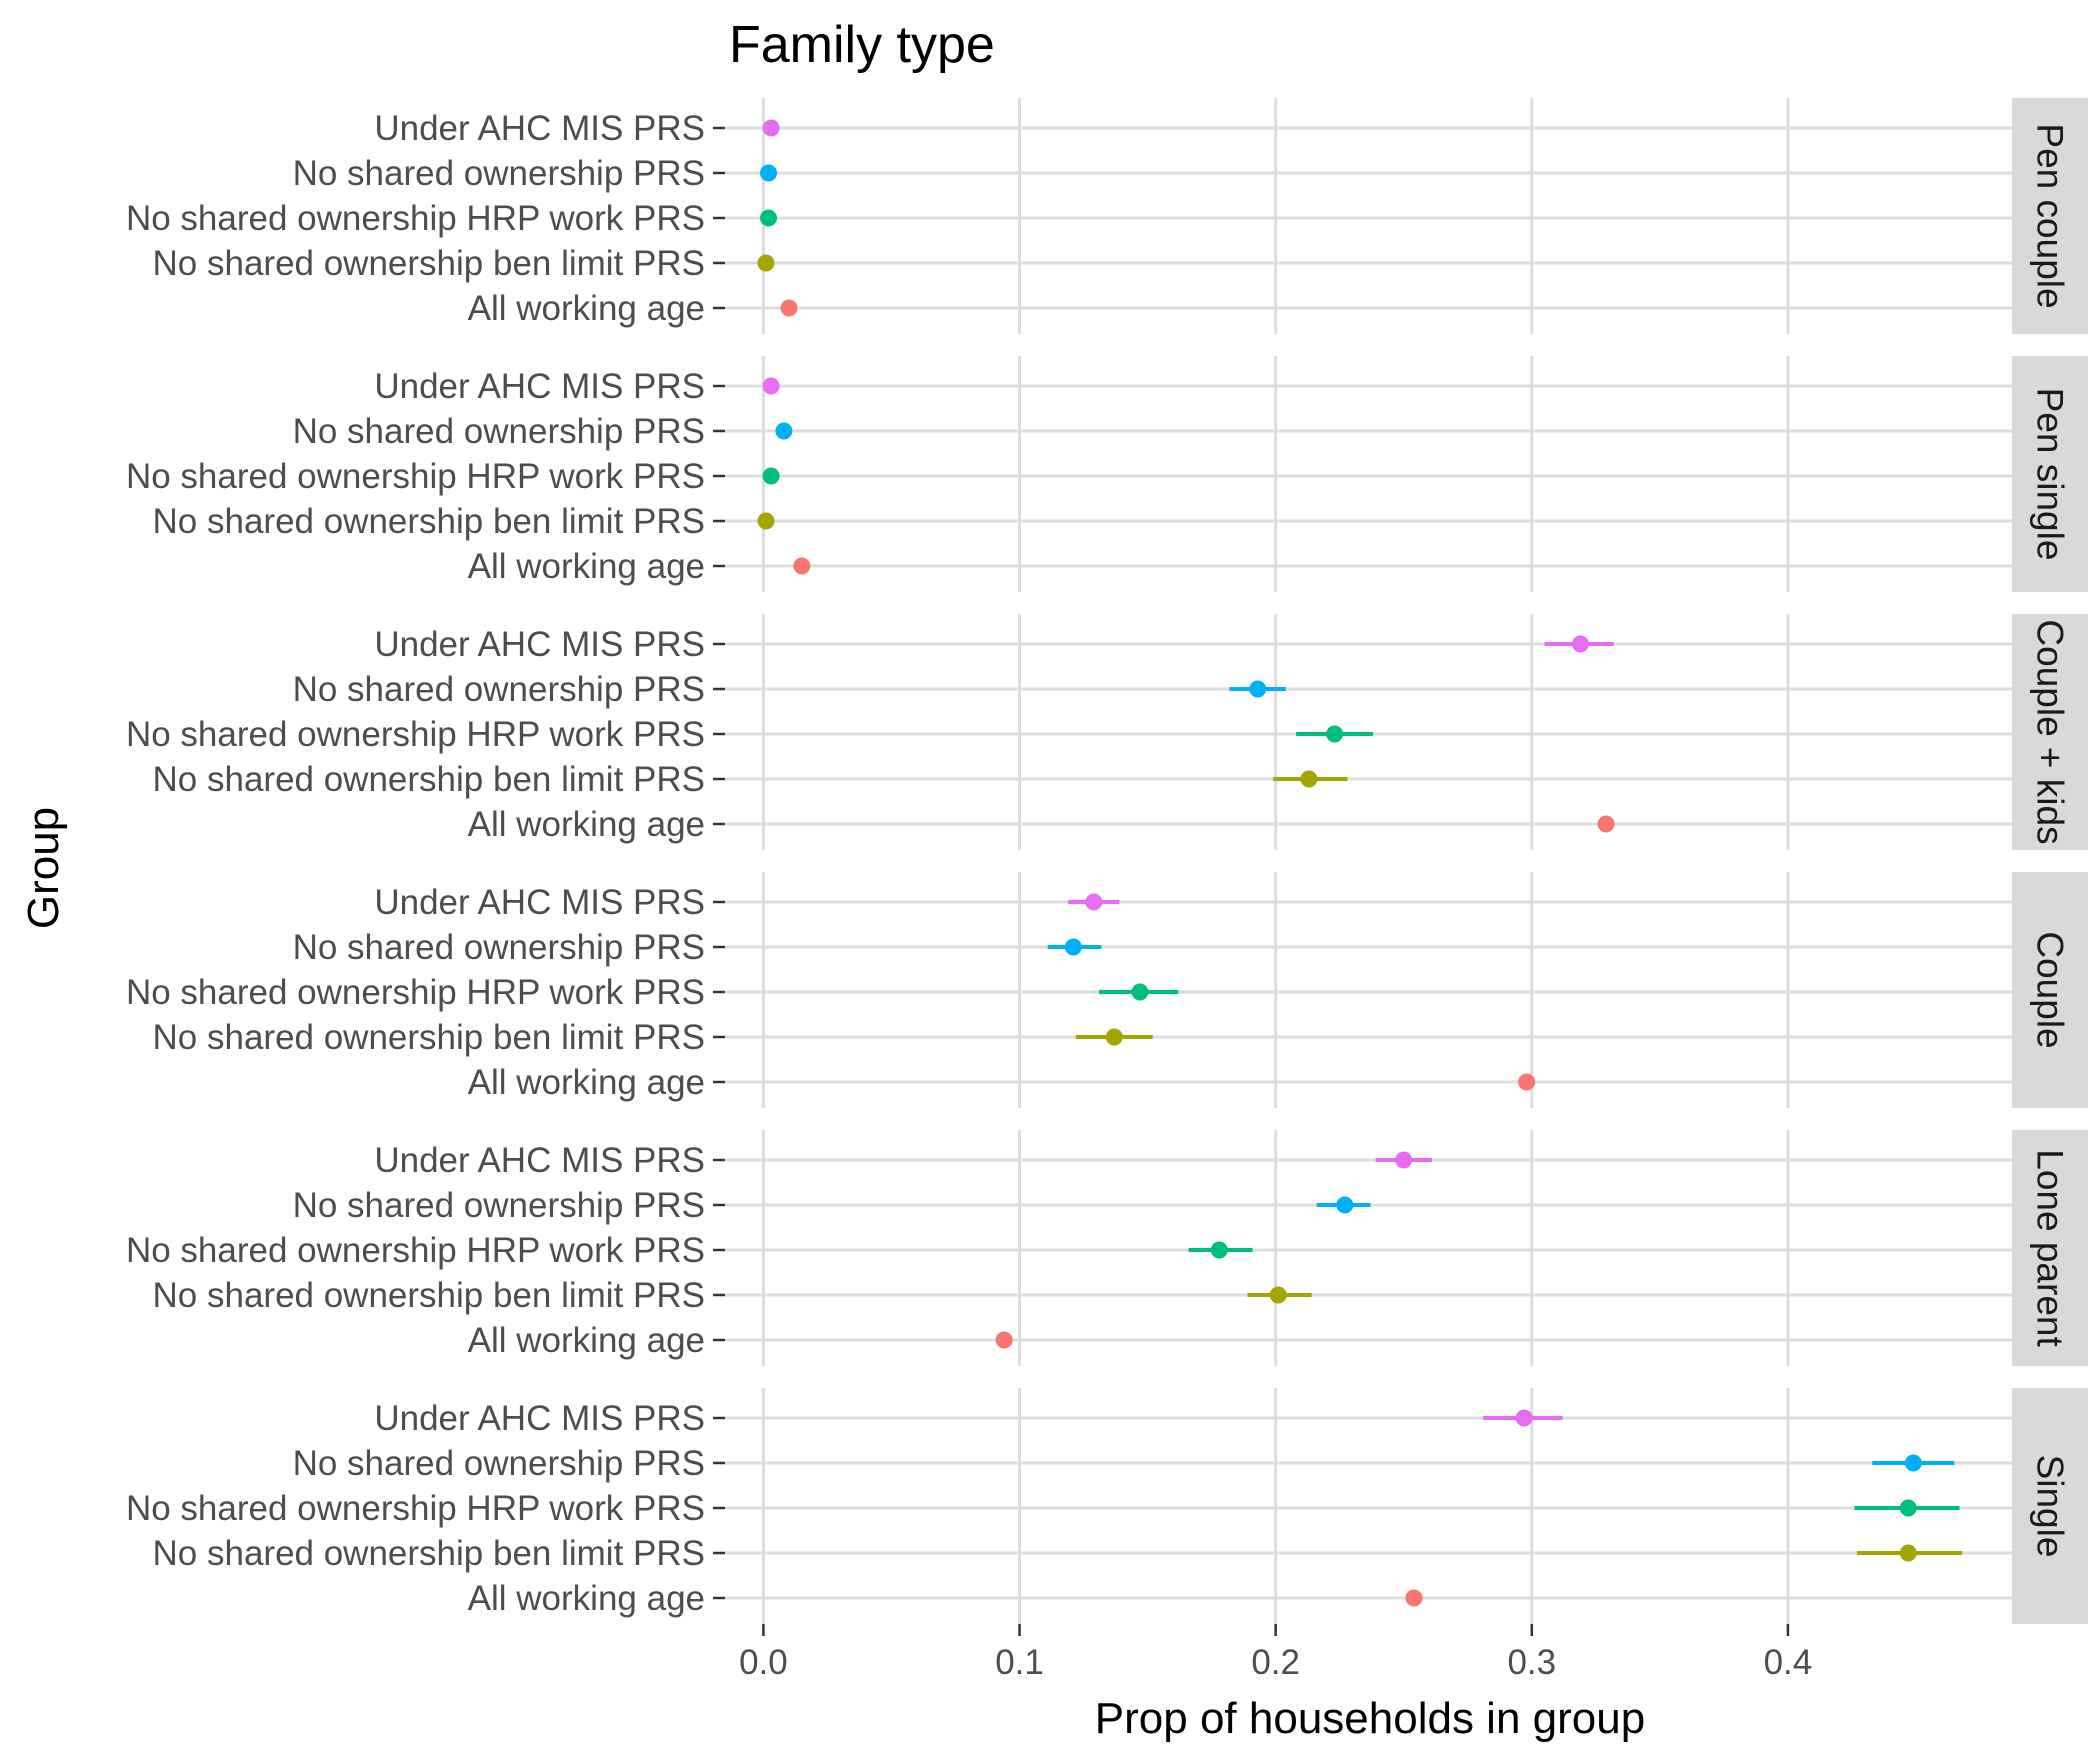 This screenshot has width=2100, height=1756. Describe the element at coordinates (1019, 1662) in the screenshot. I see `x-tick-label: 0.1` at that location.